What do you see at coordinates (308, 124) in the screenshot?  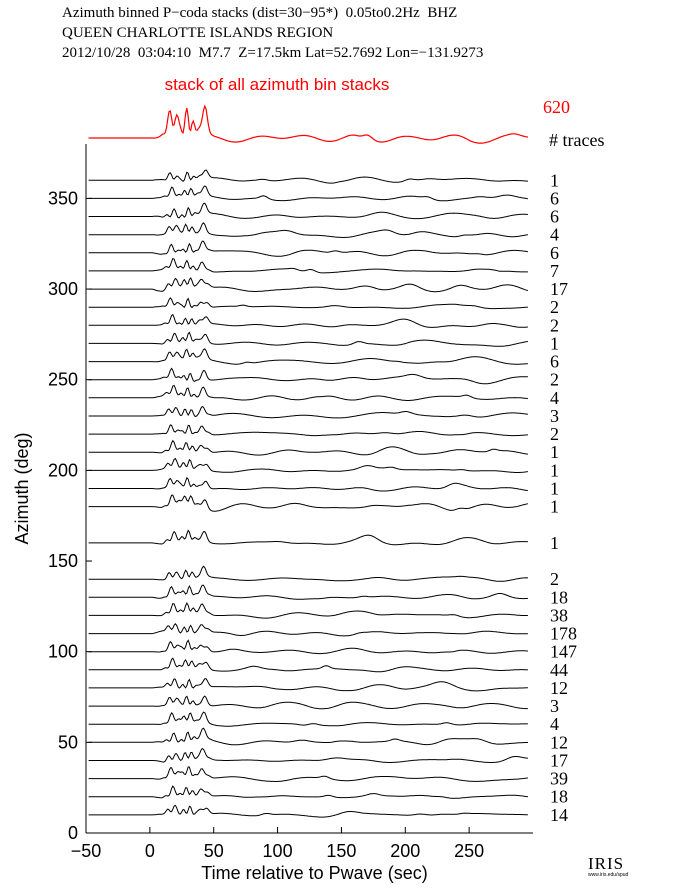 I see `stack-trace` at bounding box center [308, 124].